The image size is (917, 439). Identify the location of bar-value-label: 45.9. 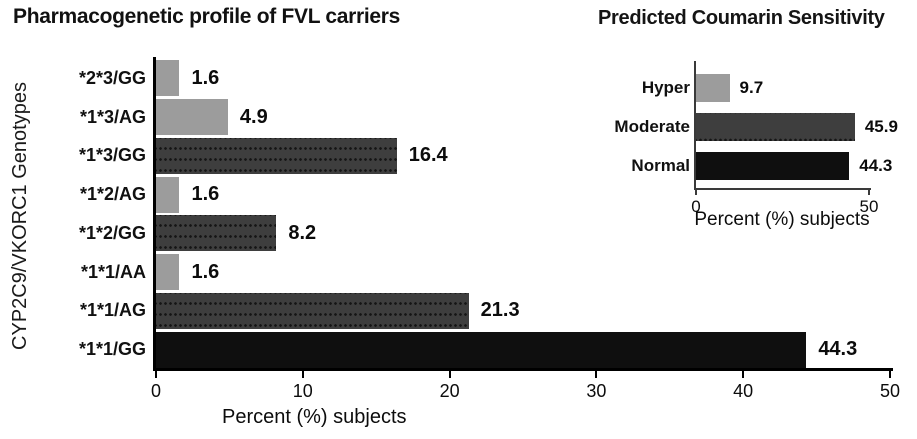
(881, 126).